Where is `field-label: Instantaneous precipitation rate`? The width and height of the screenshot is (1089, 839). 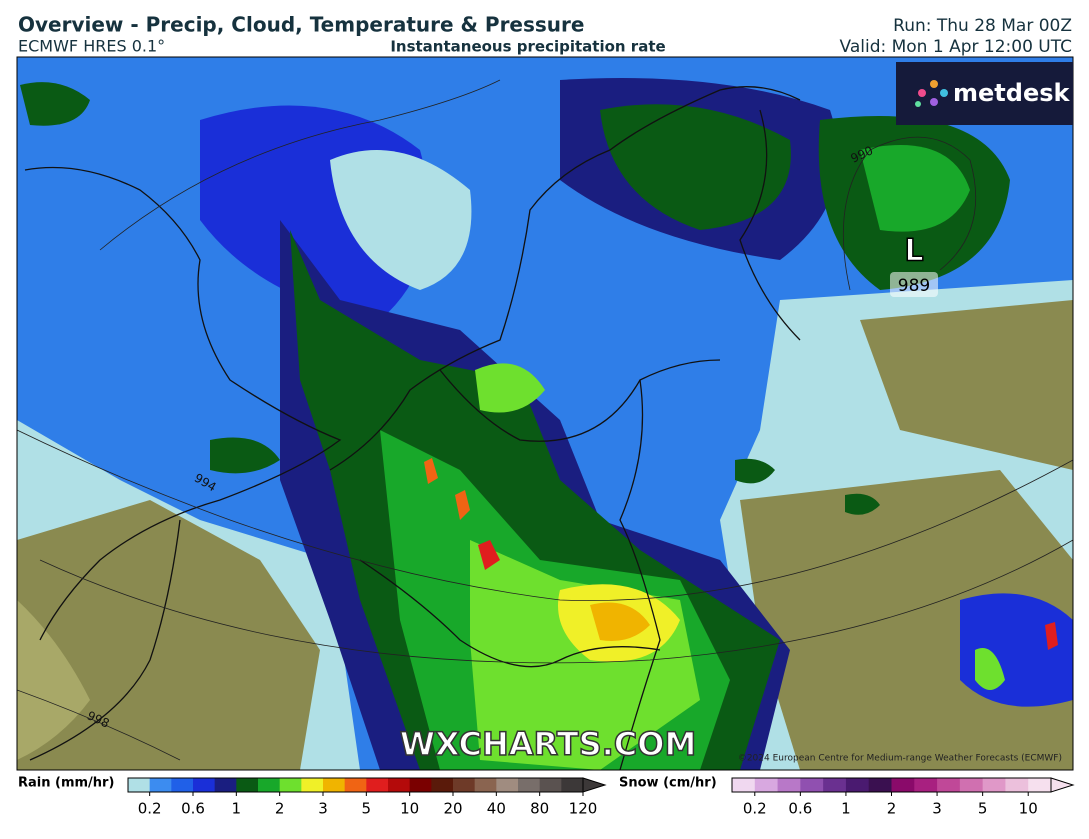 field-label: Instantaneous precipitation rate is located at coordinates (527, 47).